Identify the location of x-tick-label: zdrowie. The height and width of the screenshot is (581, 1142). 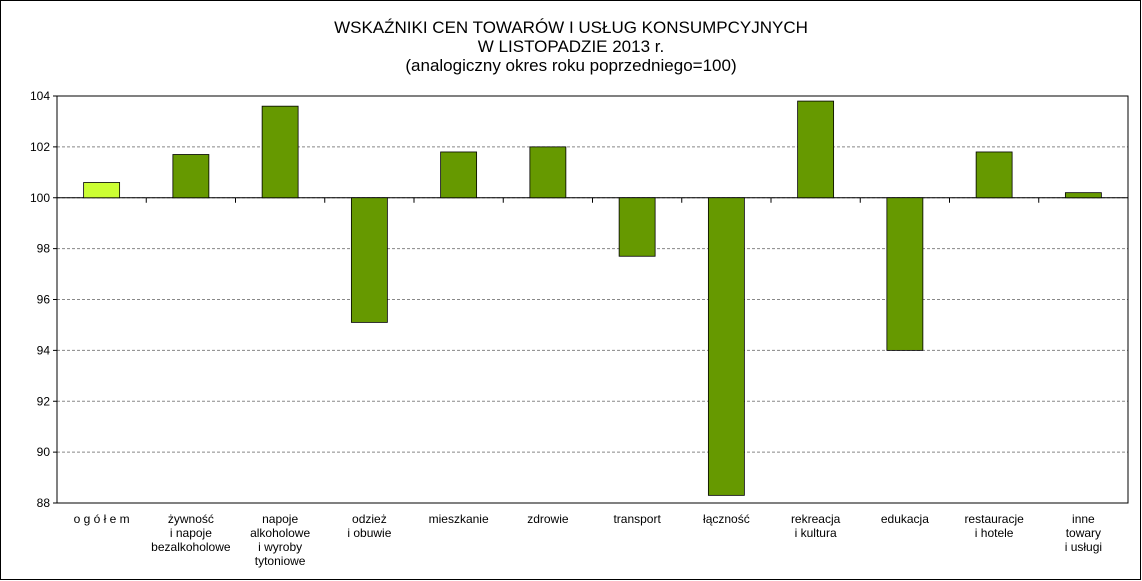
(548, 519).